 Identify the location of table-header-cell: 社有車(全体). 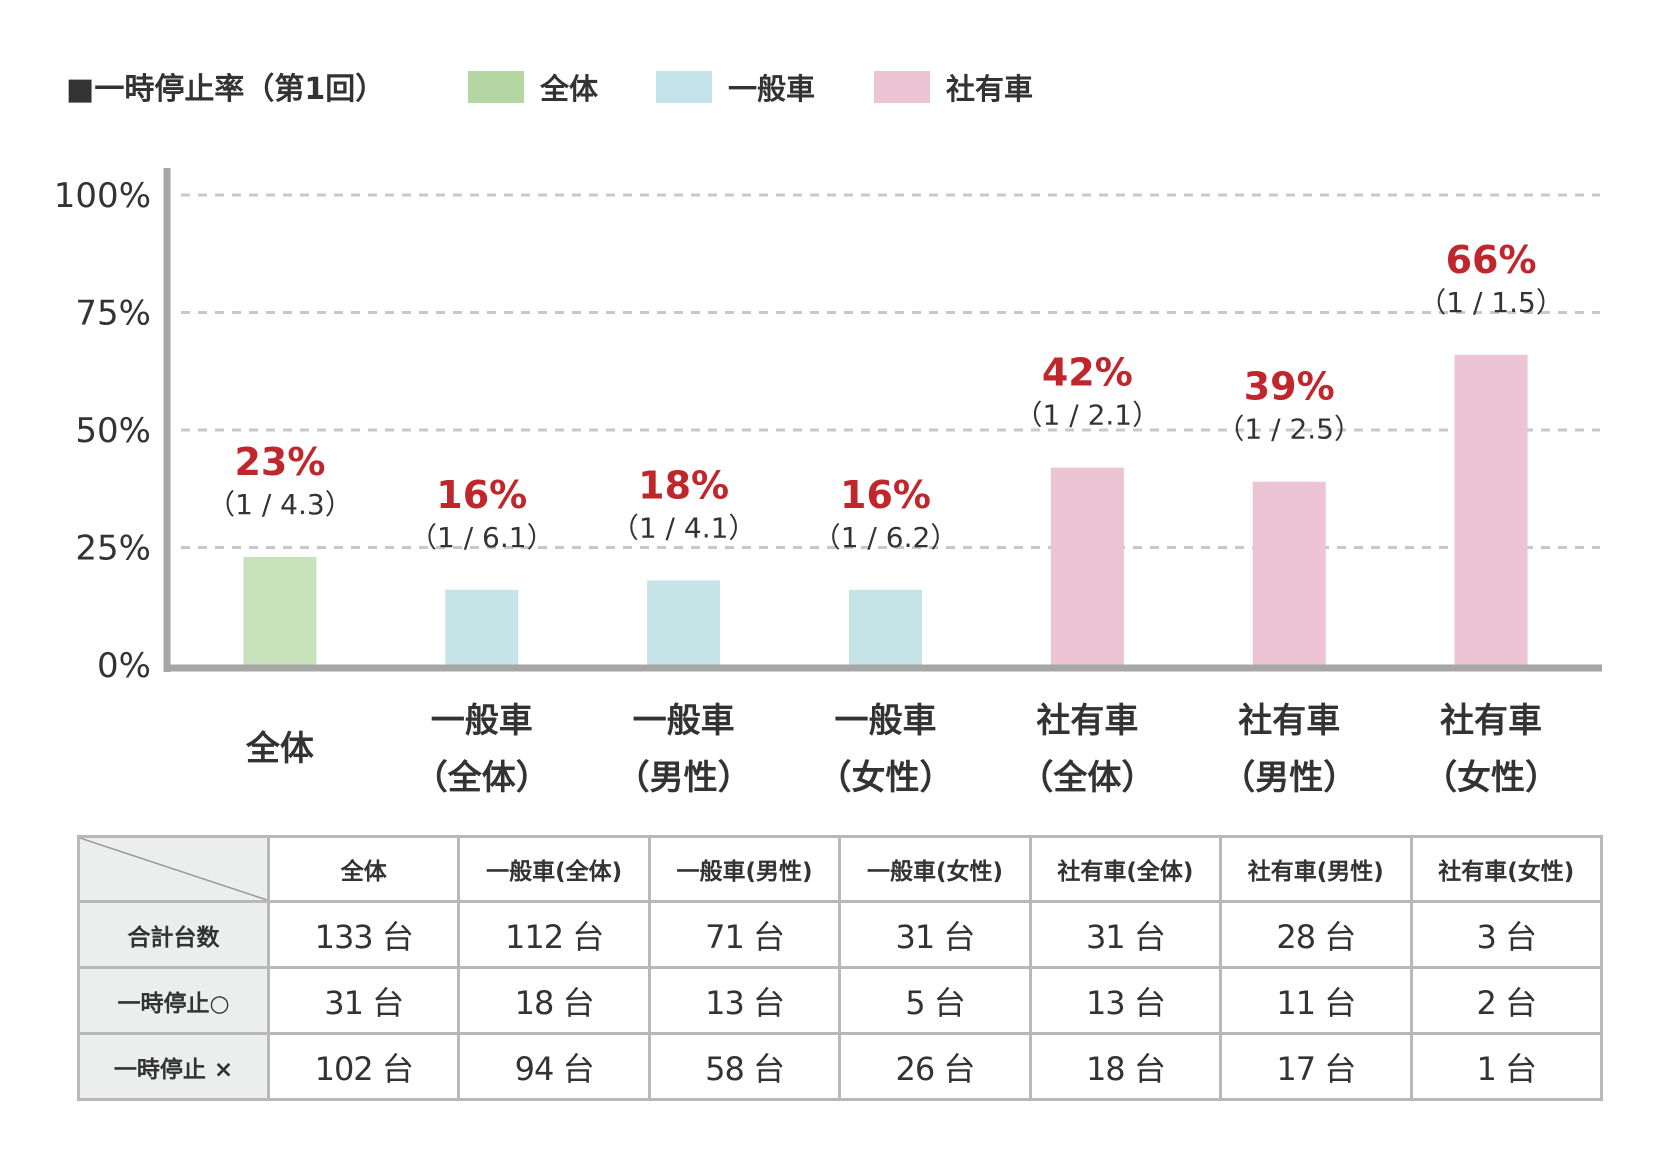
(1125, 869).